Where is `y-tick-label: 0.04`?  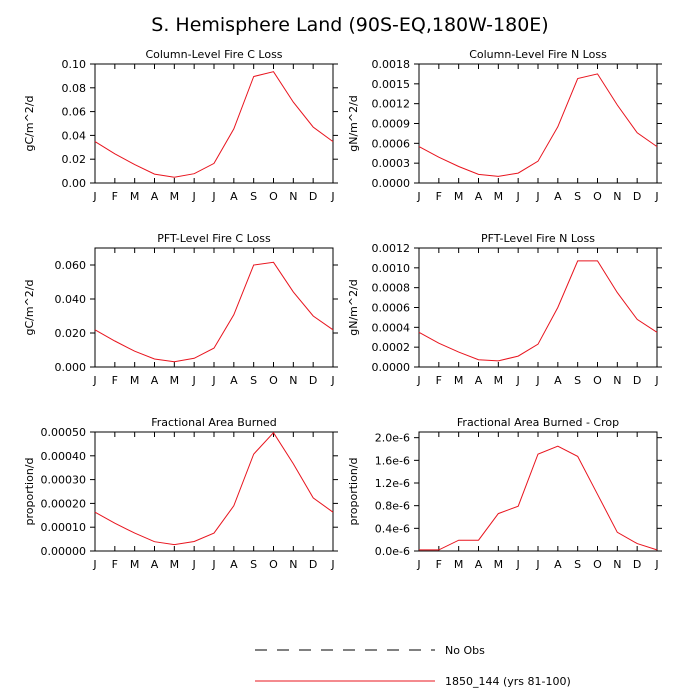 y-tick-label: 0.04 is located at coordinates (74, 135).